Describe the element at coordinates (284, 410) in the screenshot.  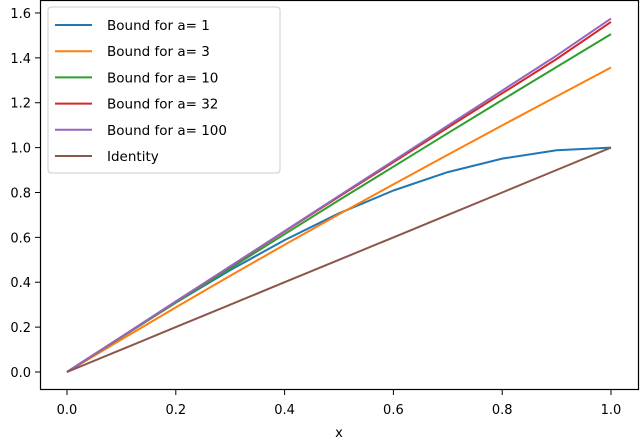
I see `x-tick-label: 0.4` at that location.